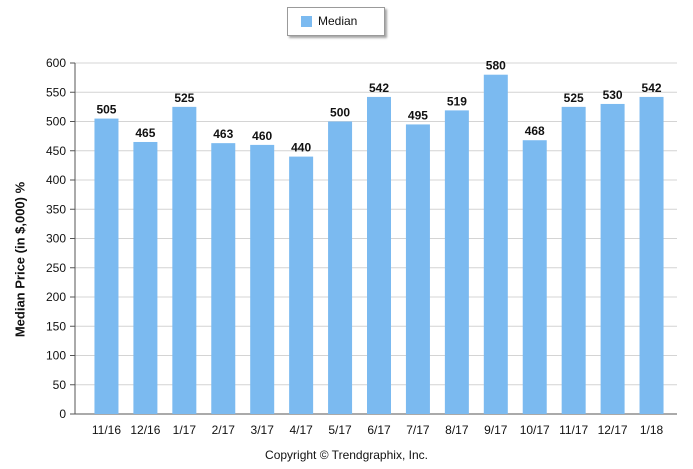  What do you see at coordinates (56, 151) in the screenshot?
I see `y-tick-label: 450` at bounding box center [56, 151].